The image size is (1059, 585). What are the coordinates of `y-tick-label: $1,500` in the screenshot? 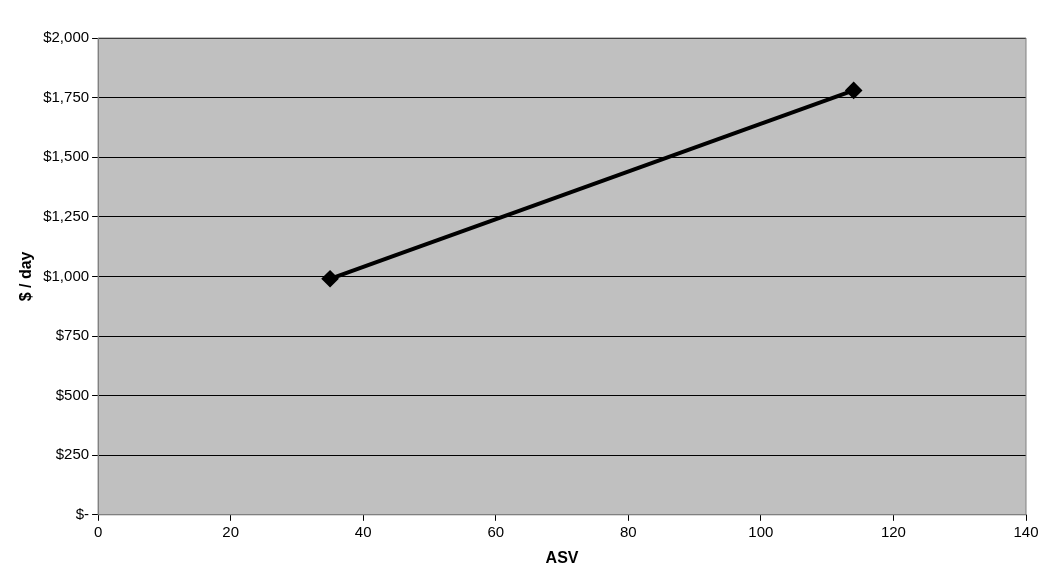 It's located at (66, 156).